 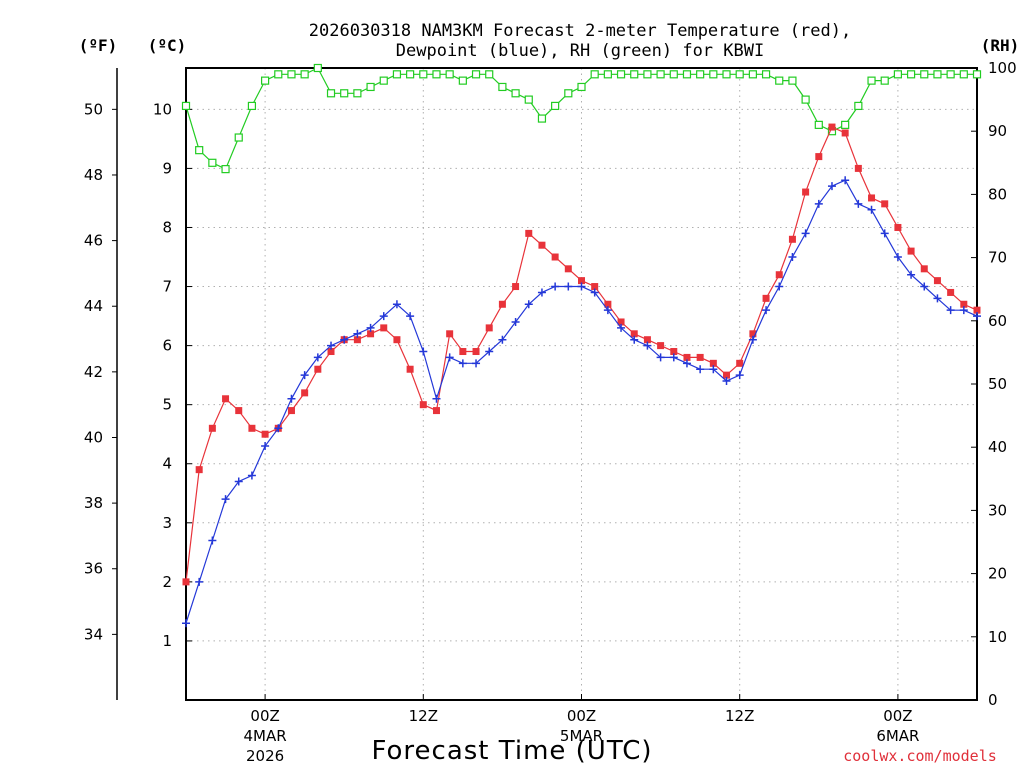 I want to click on celsius-tick-label: 4, so click(x=167, y=464).